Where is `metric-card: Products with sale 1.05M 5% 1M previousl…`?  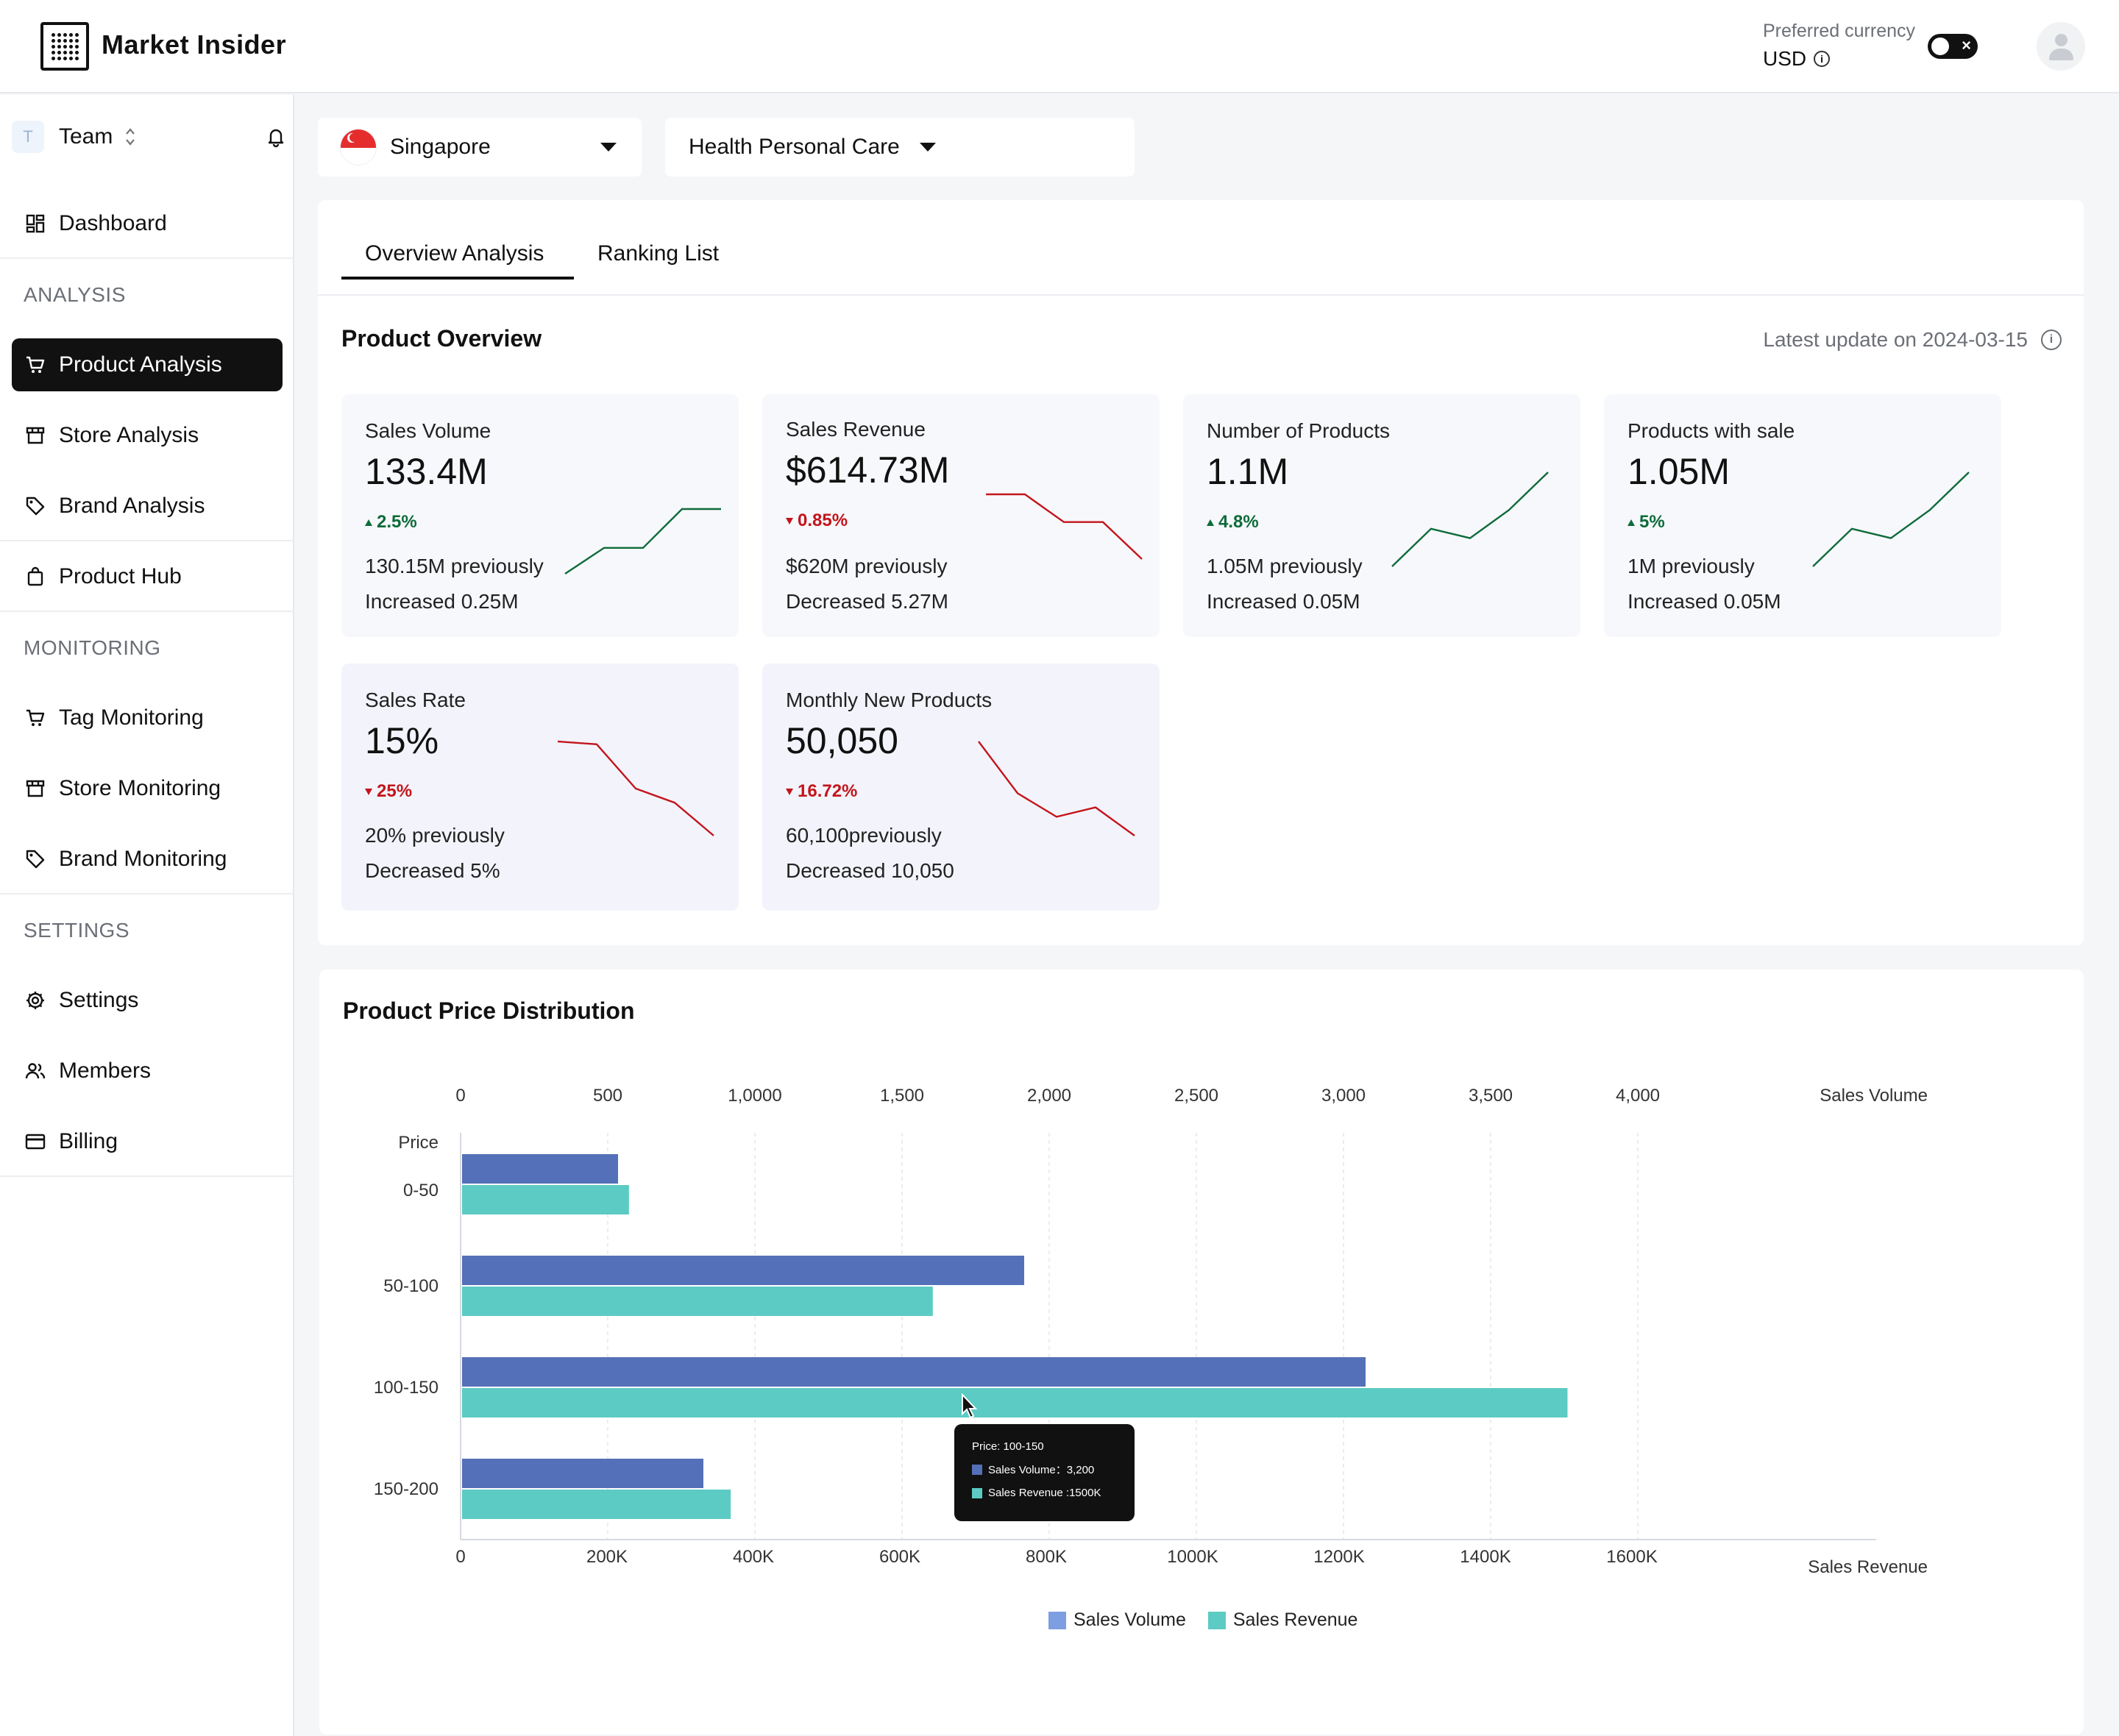
metric-card: Products with sale 1.05M 5% 1M previousl… is located at coordinates (1803, 515).